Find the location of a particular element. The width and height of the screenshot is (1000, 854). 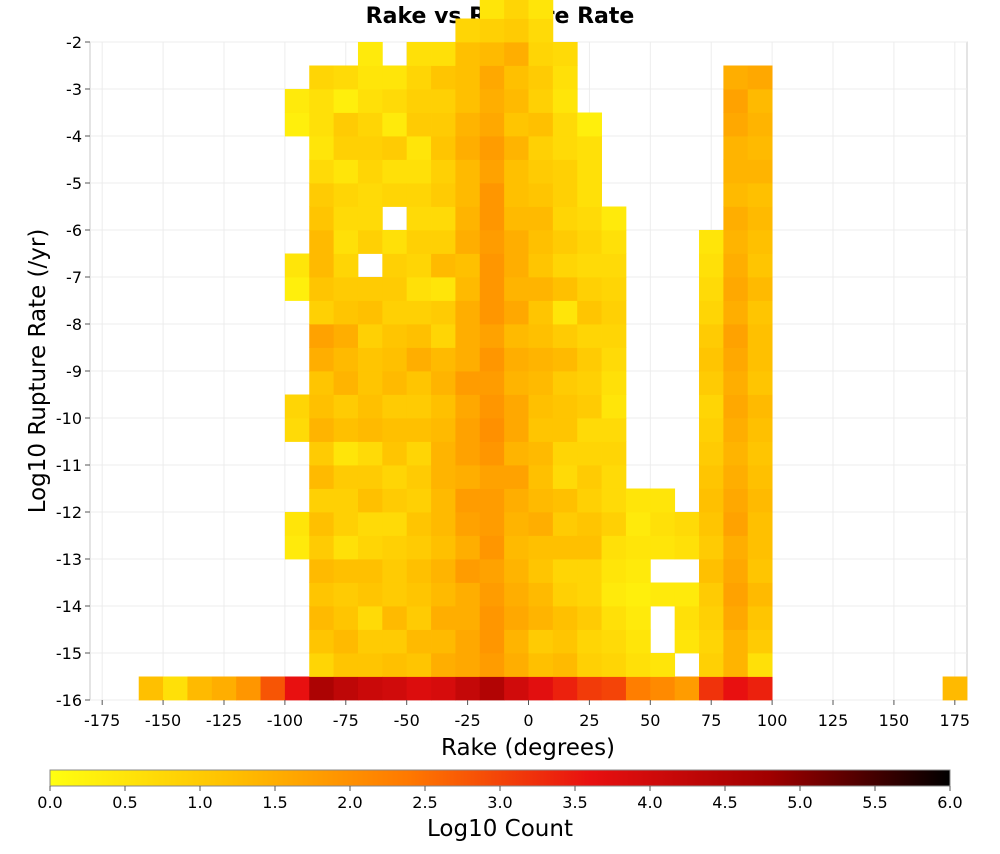

x-tick-label: 50 is located at coordinates (650, 720).